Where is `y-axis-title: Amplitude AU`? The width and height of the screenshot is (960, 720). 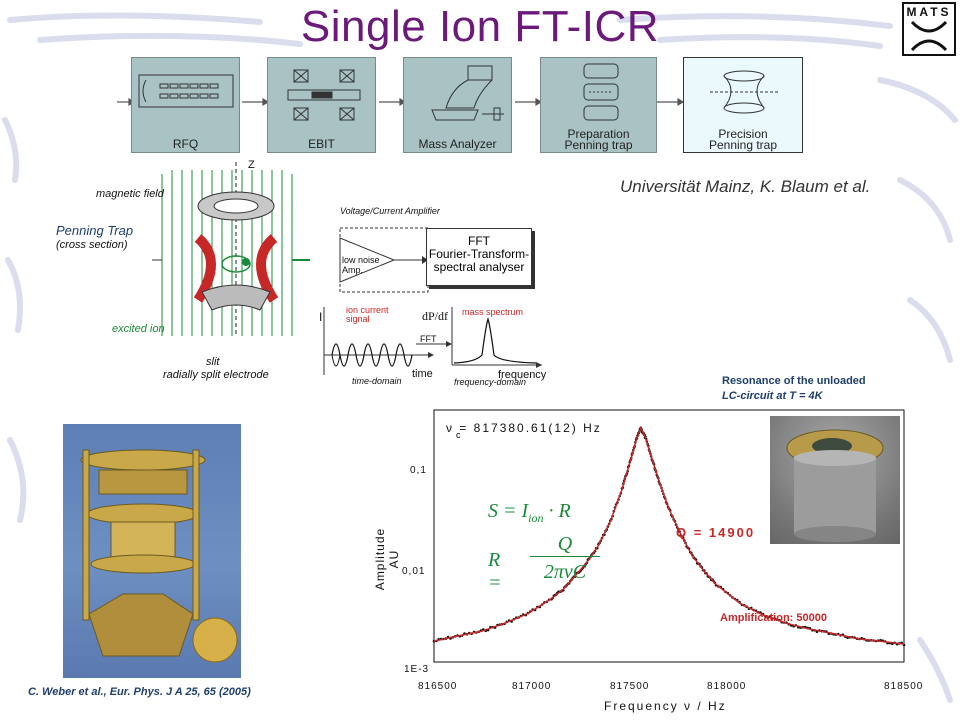 y-axis-title: Amplitude AU is located at coordinates (387, 559).